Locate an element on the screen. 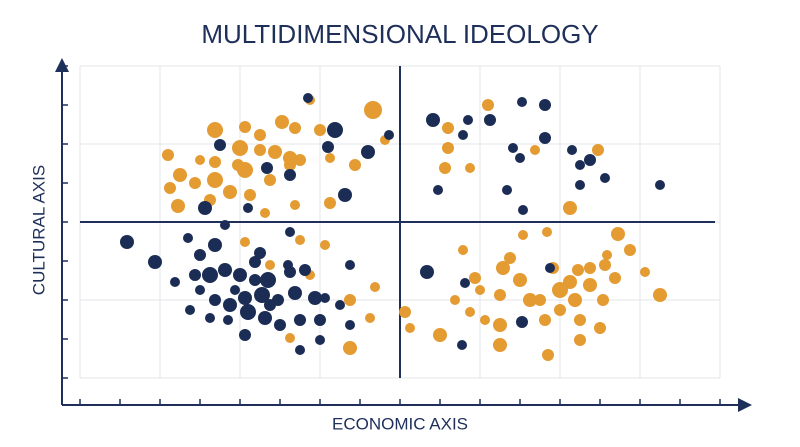 This screenshot has width=800, height=447. x-axis-label: ECONOMIC AXIS is located at coordinates (400, 423).